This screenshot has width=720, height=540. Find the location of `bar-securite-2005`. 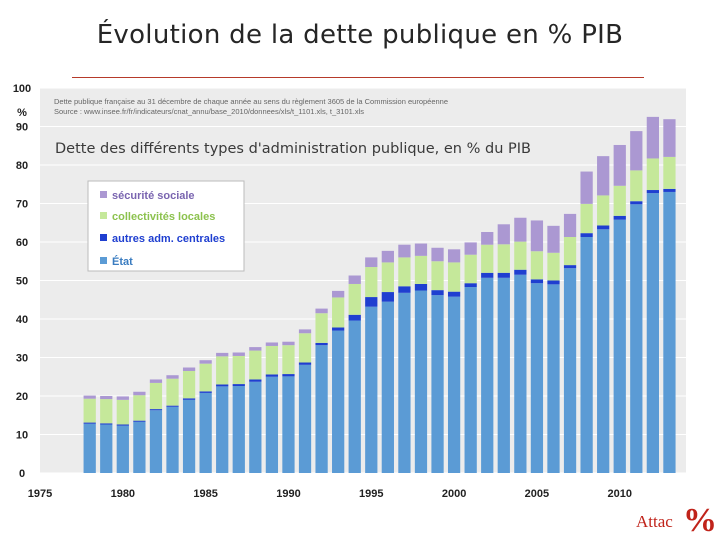

bar-securite-2005 is located at coordinates (537, 236).